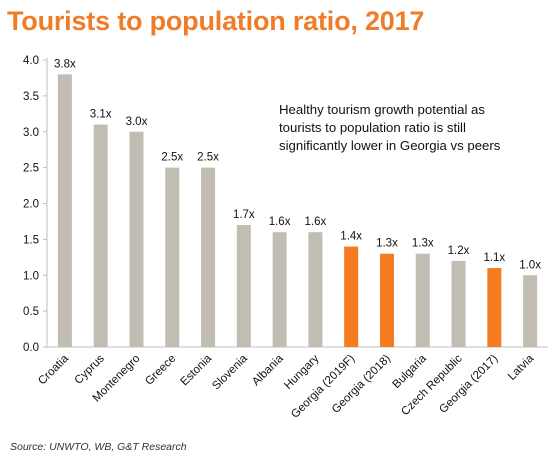 This screenshot has height=461, width=557. I want to click on x-tick-label: Latvia, so click(521, 367).